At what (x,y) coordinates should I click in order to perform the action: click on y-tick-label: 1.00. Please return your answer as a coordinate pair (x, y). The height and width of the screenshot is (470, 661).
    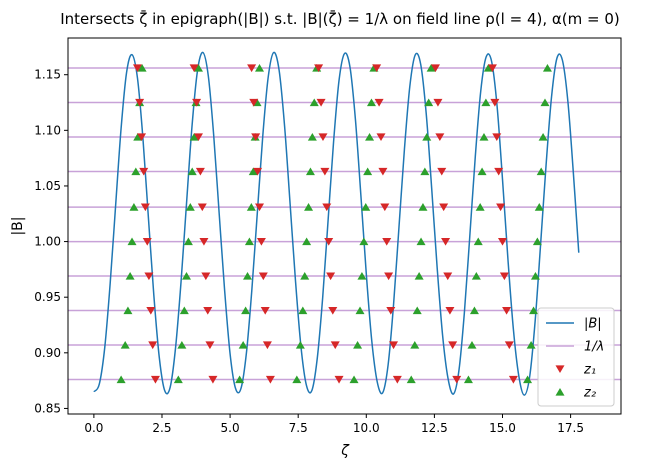
    Looking at the image, I should click on (47, 242).